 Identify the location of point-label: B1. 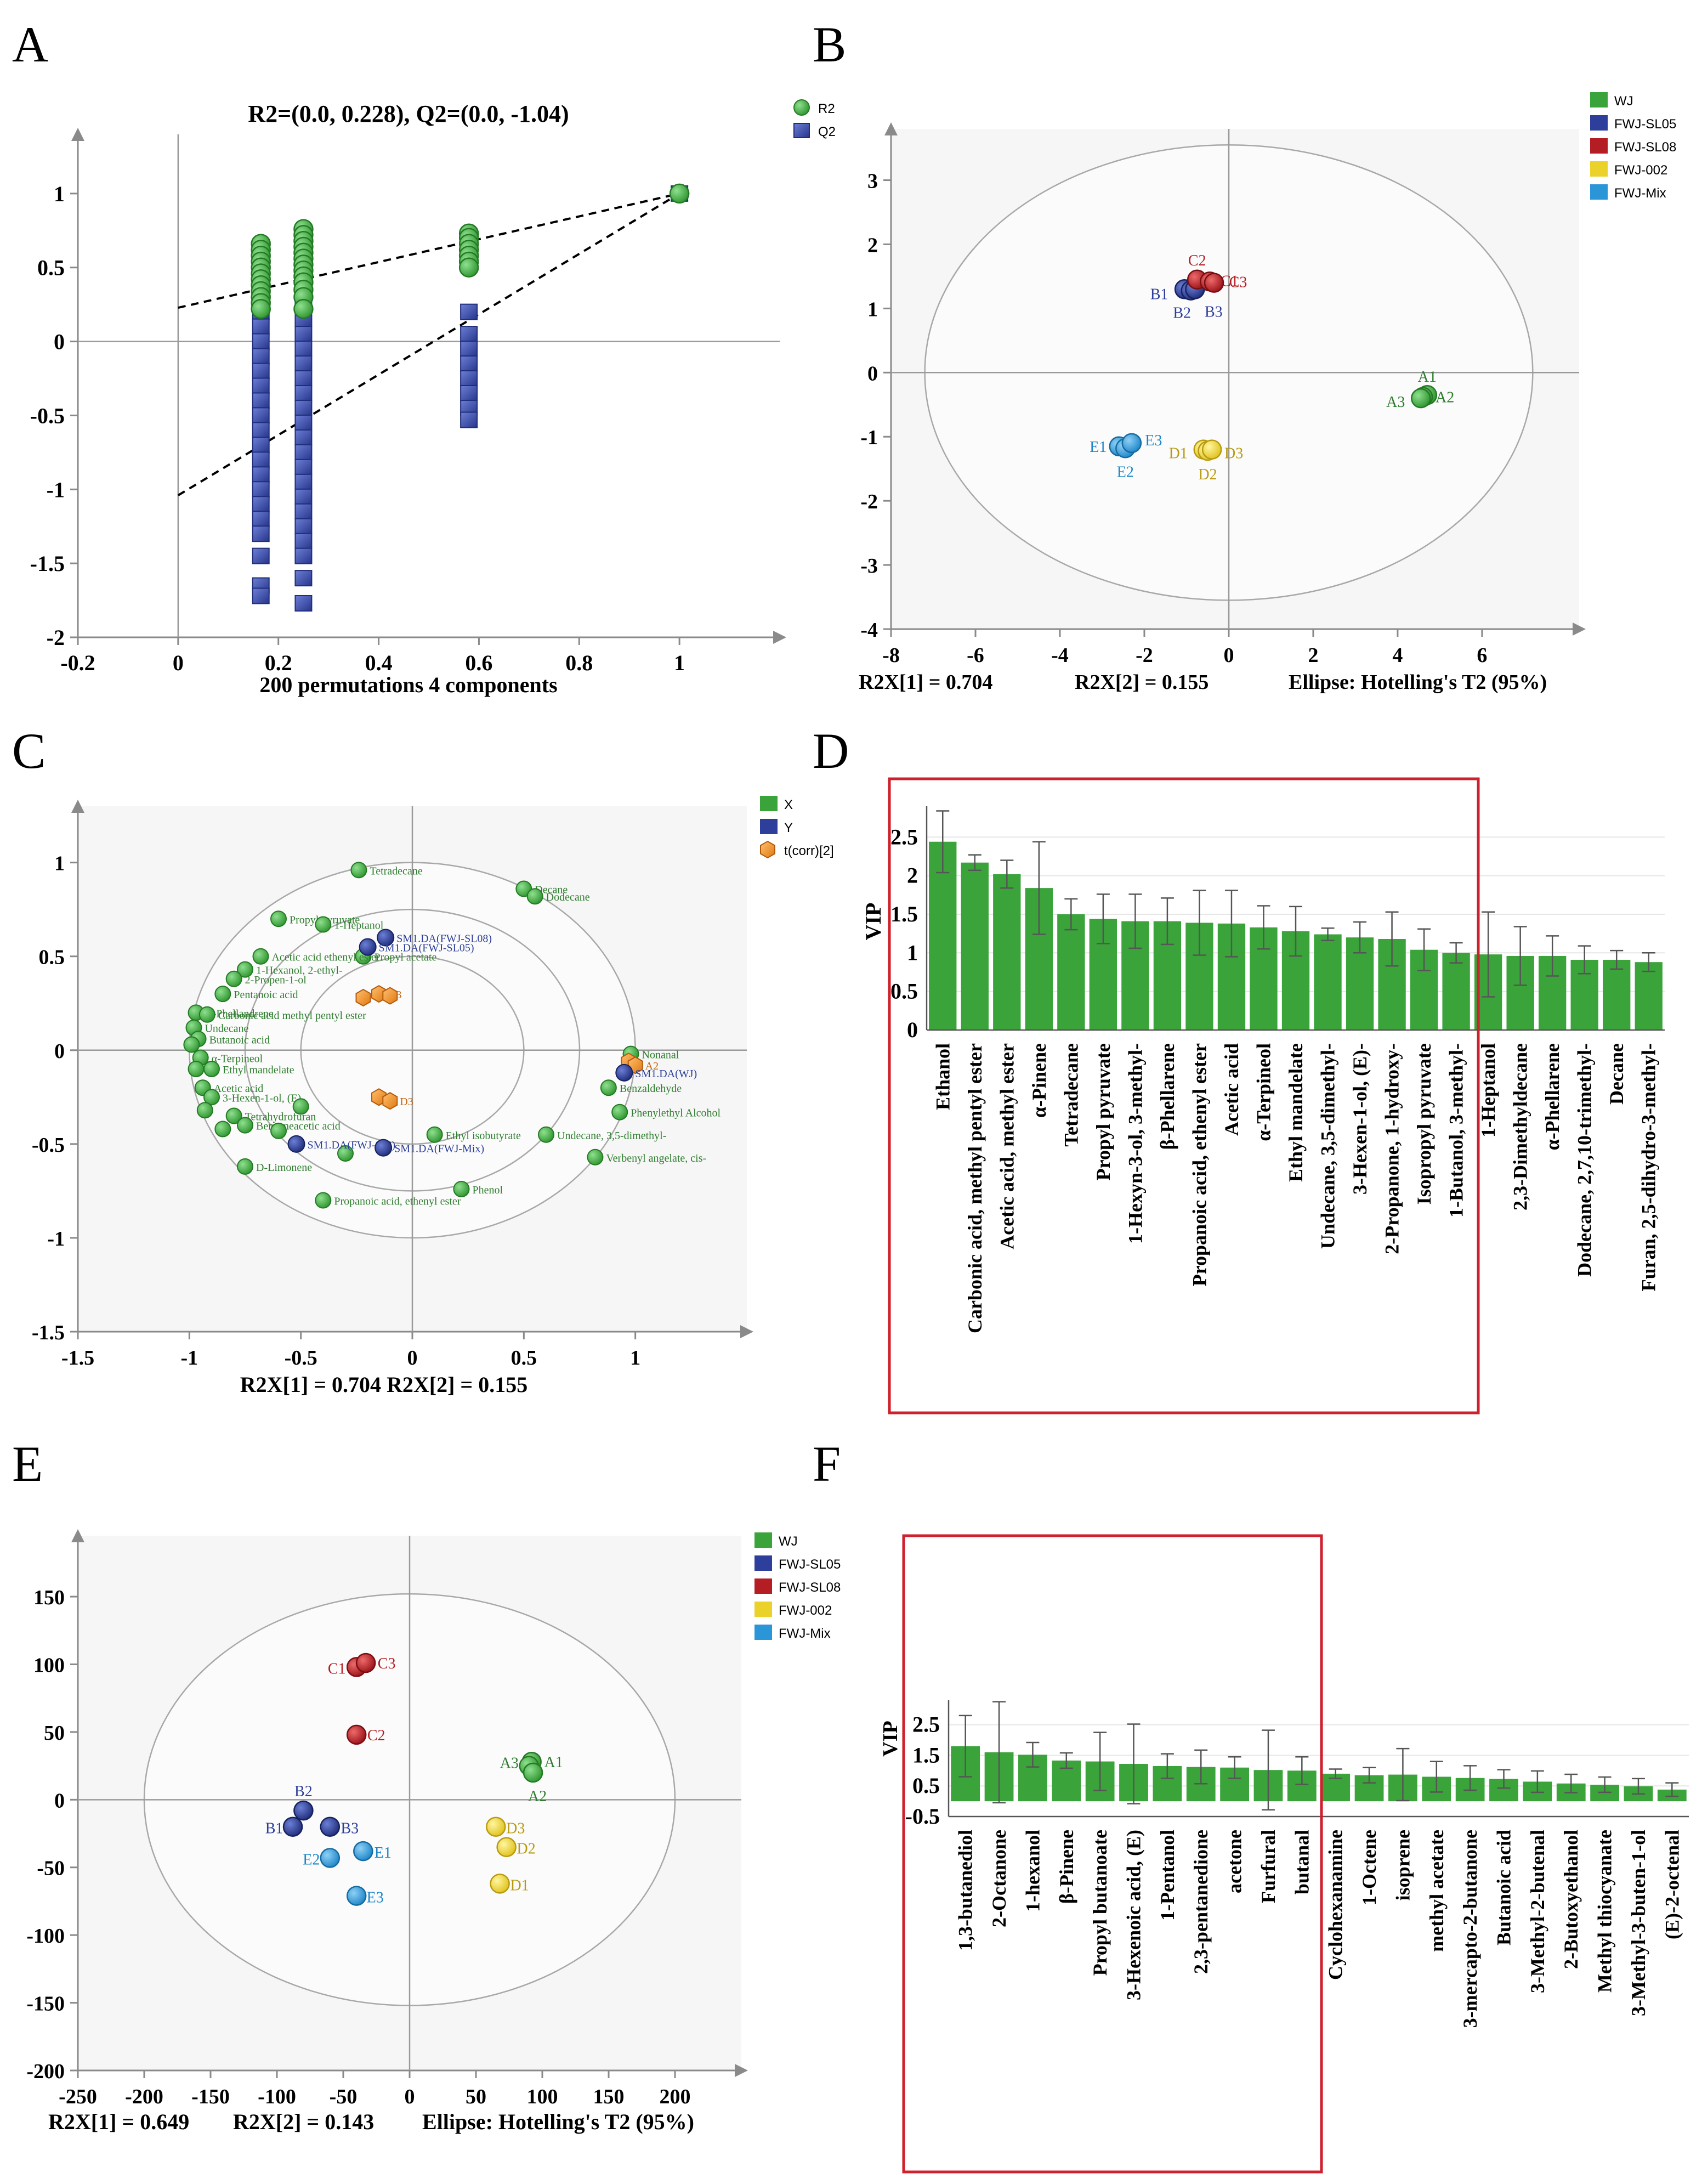
(274, 1828).